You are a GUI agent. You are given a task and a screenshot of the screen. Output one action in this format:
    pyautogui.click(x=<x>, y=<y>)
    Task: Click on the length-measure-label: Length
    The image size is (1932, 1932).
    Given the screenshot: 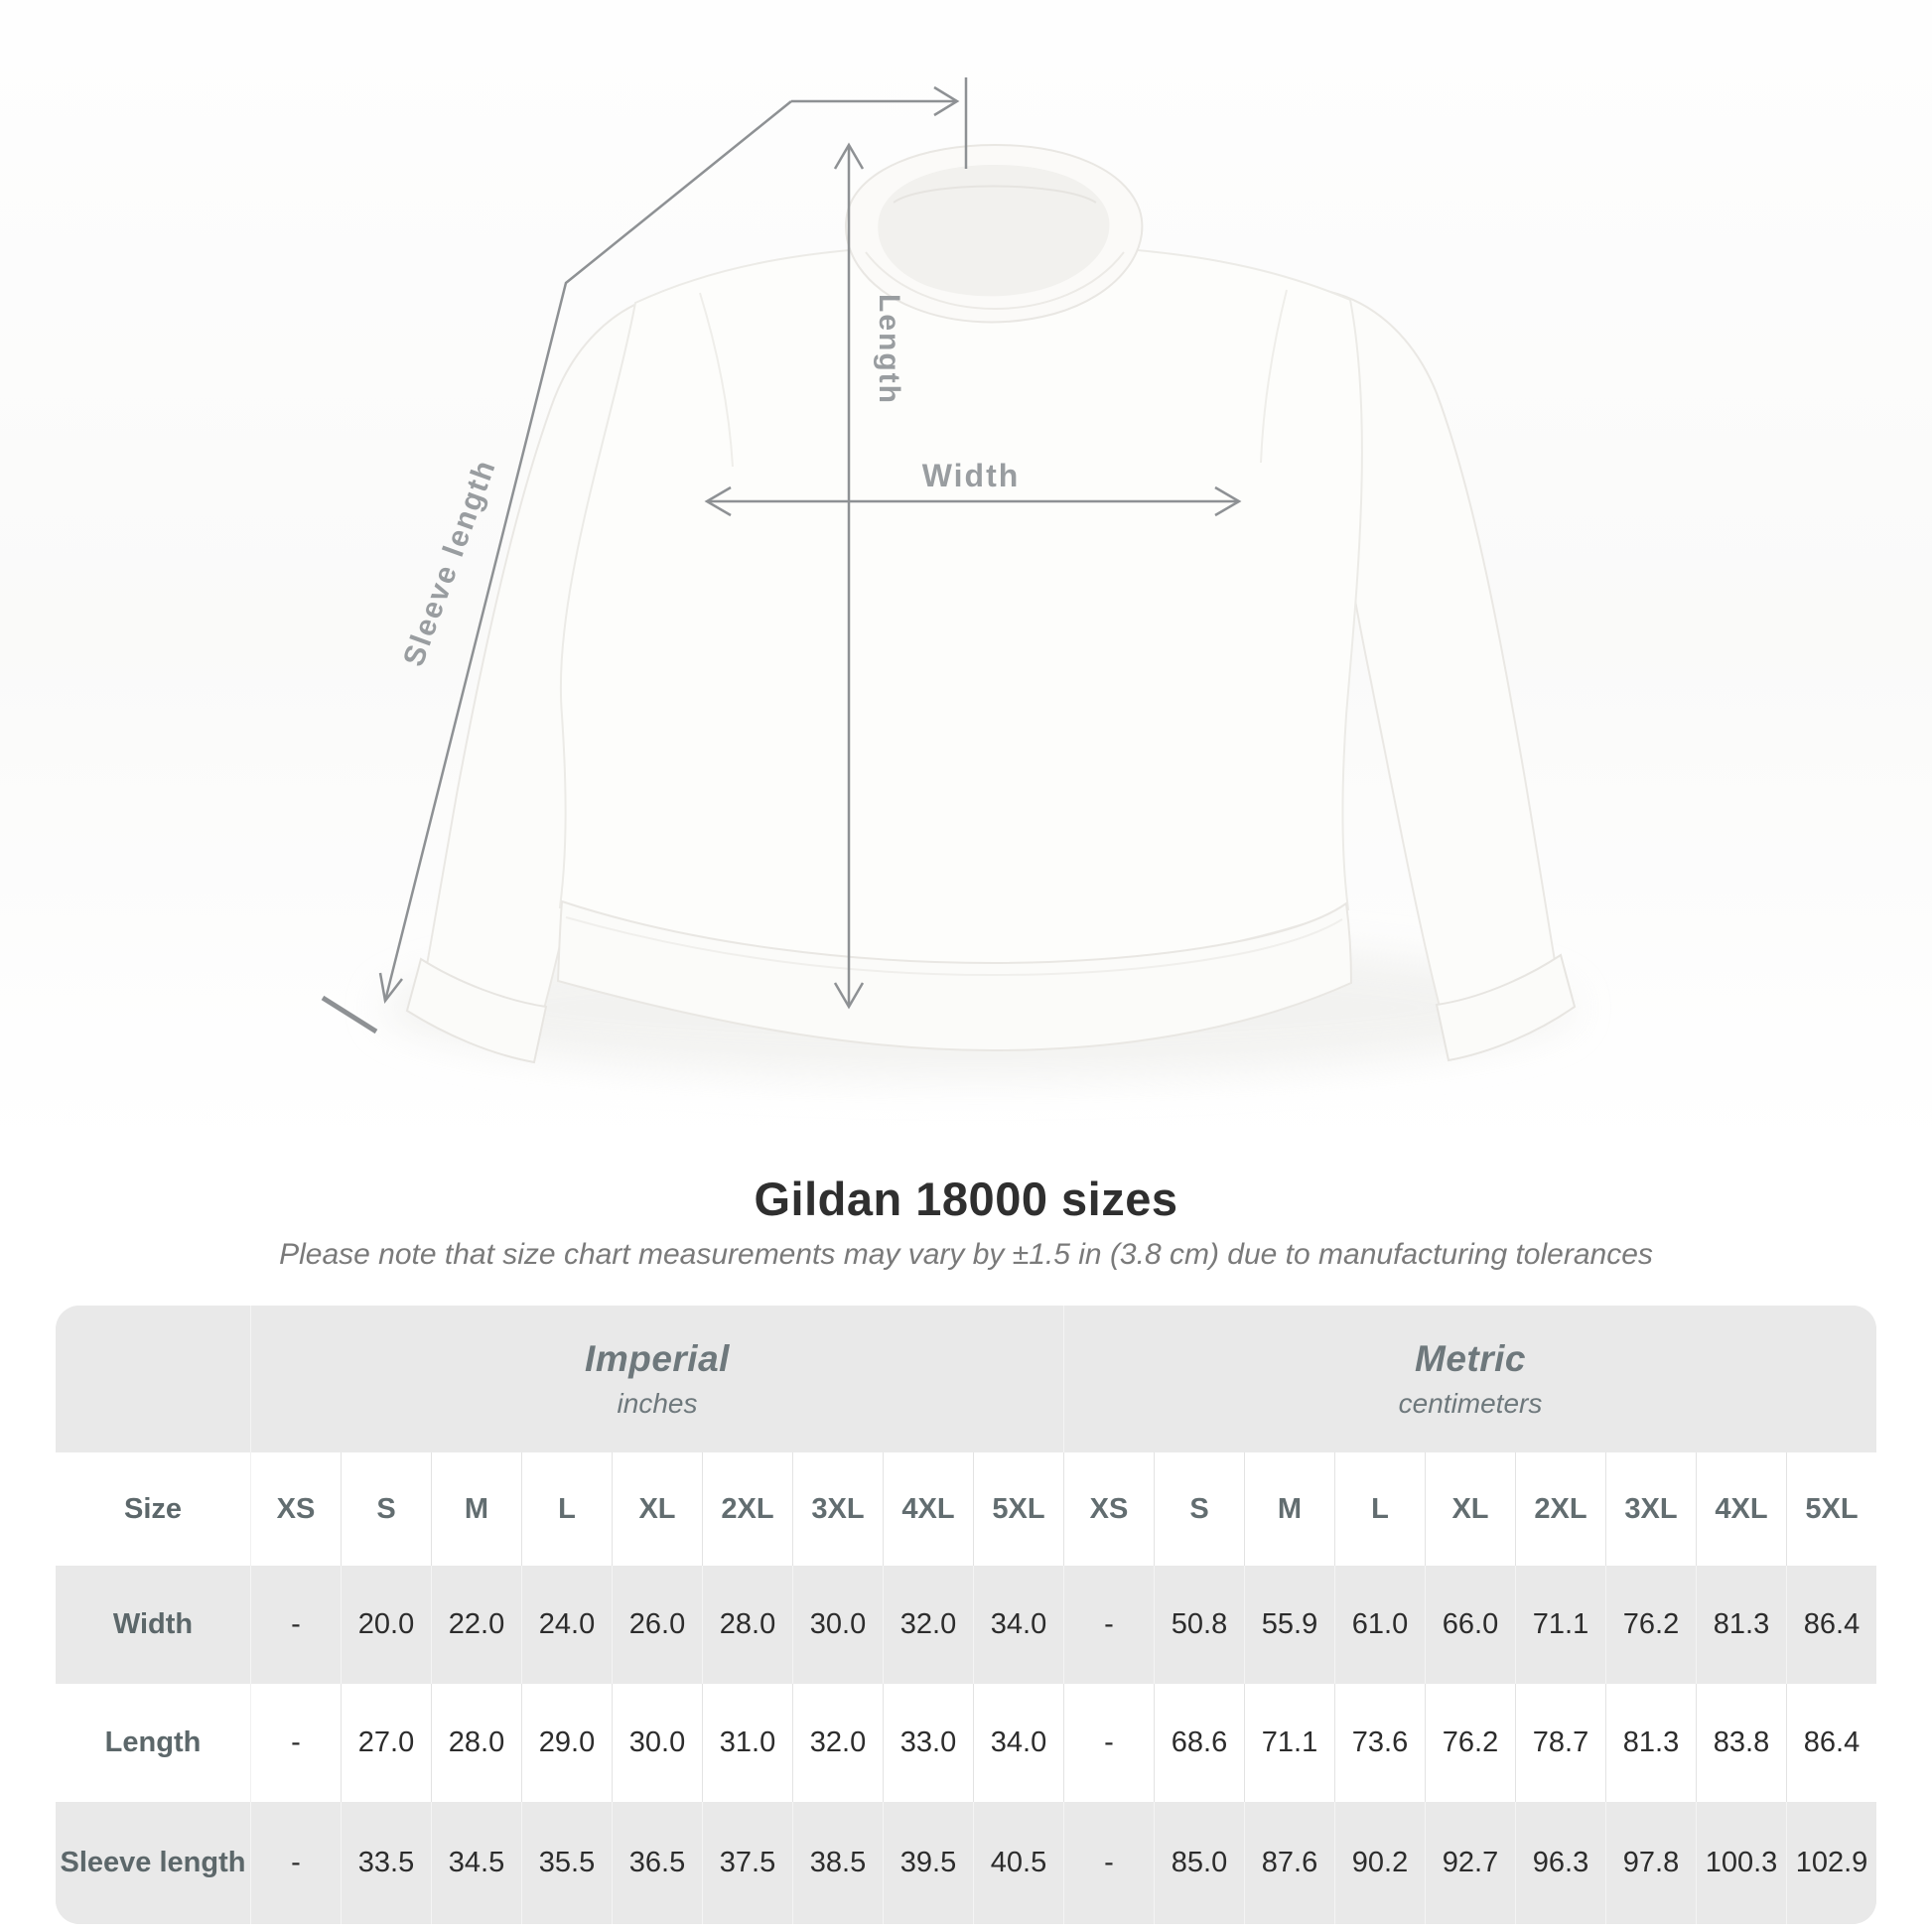 What is the action you would take?
    pyautogui.click(x=889, y=349)
    